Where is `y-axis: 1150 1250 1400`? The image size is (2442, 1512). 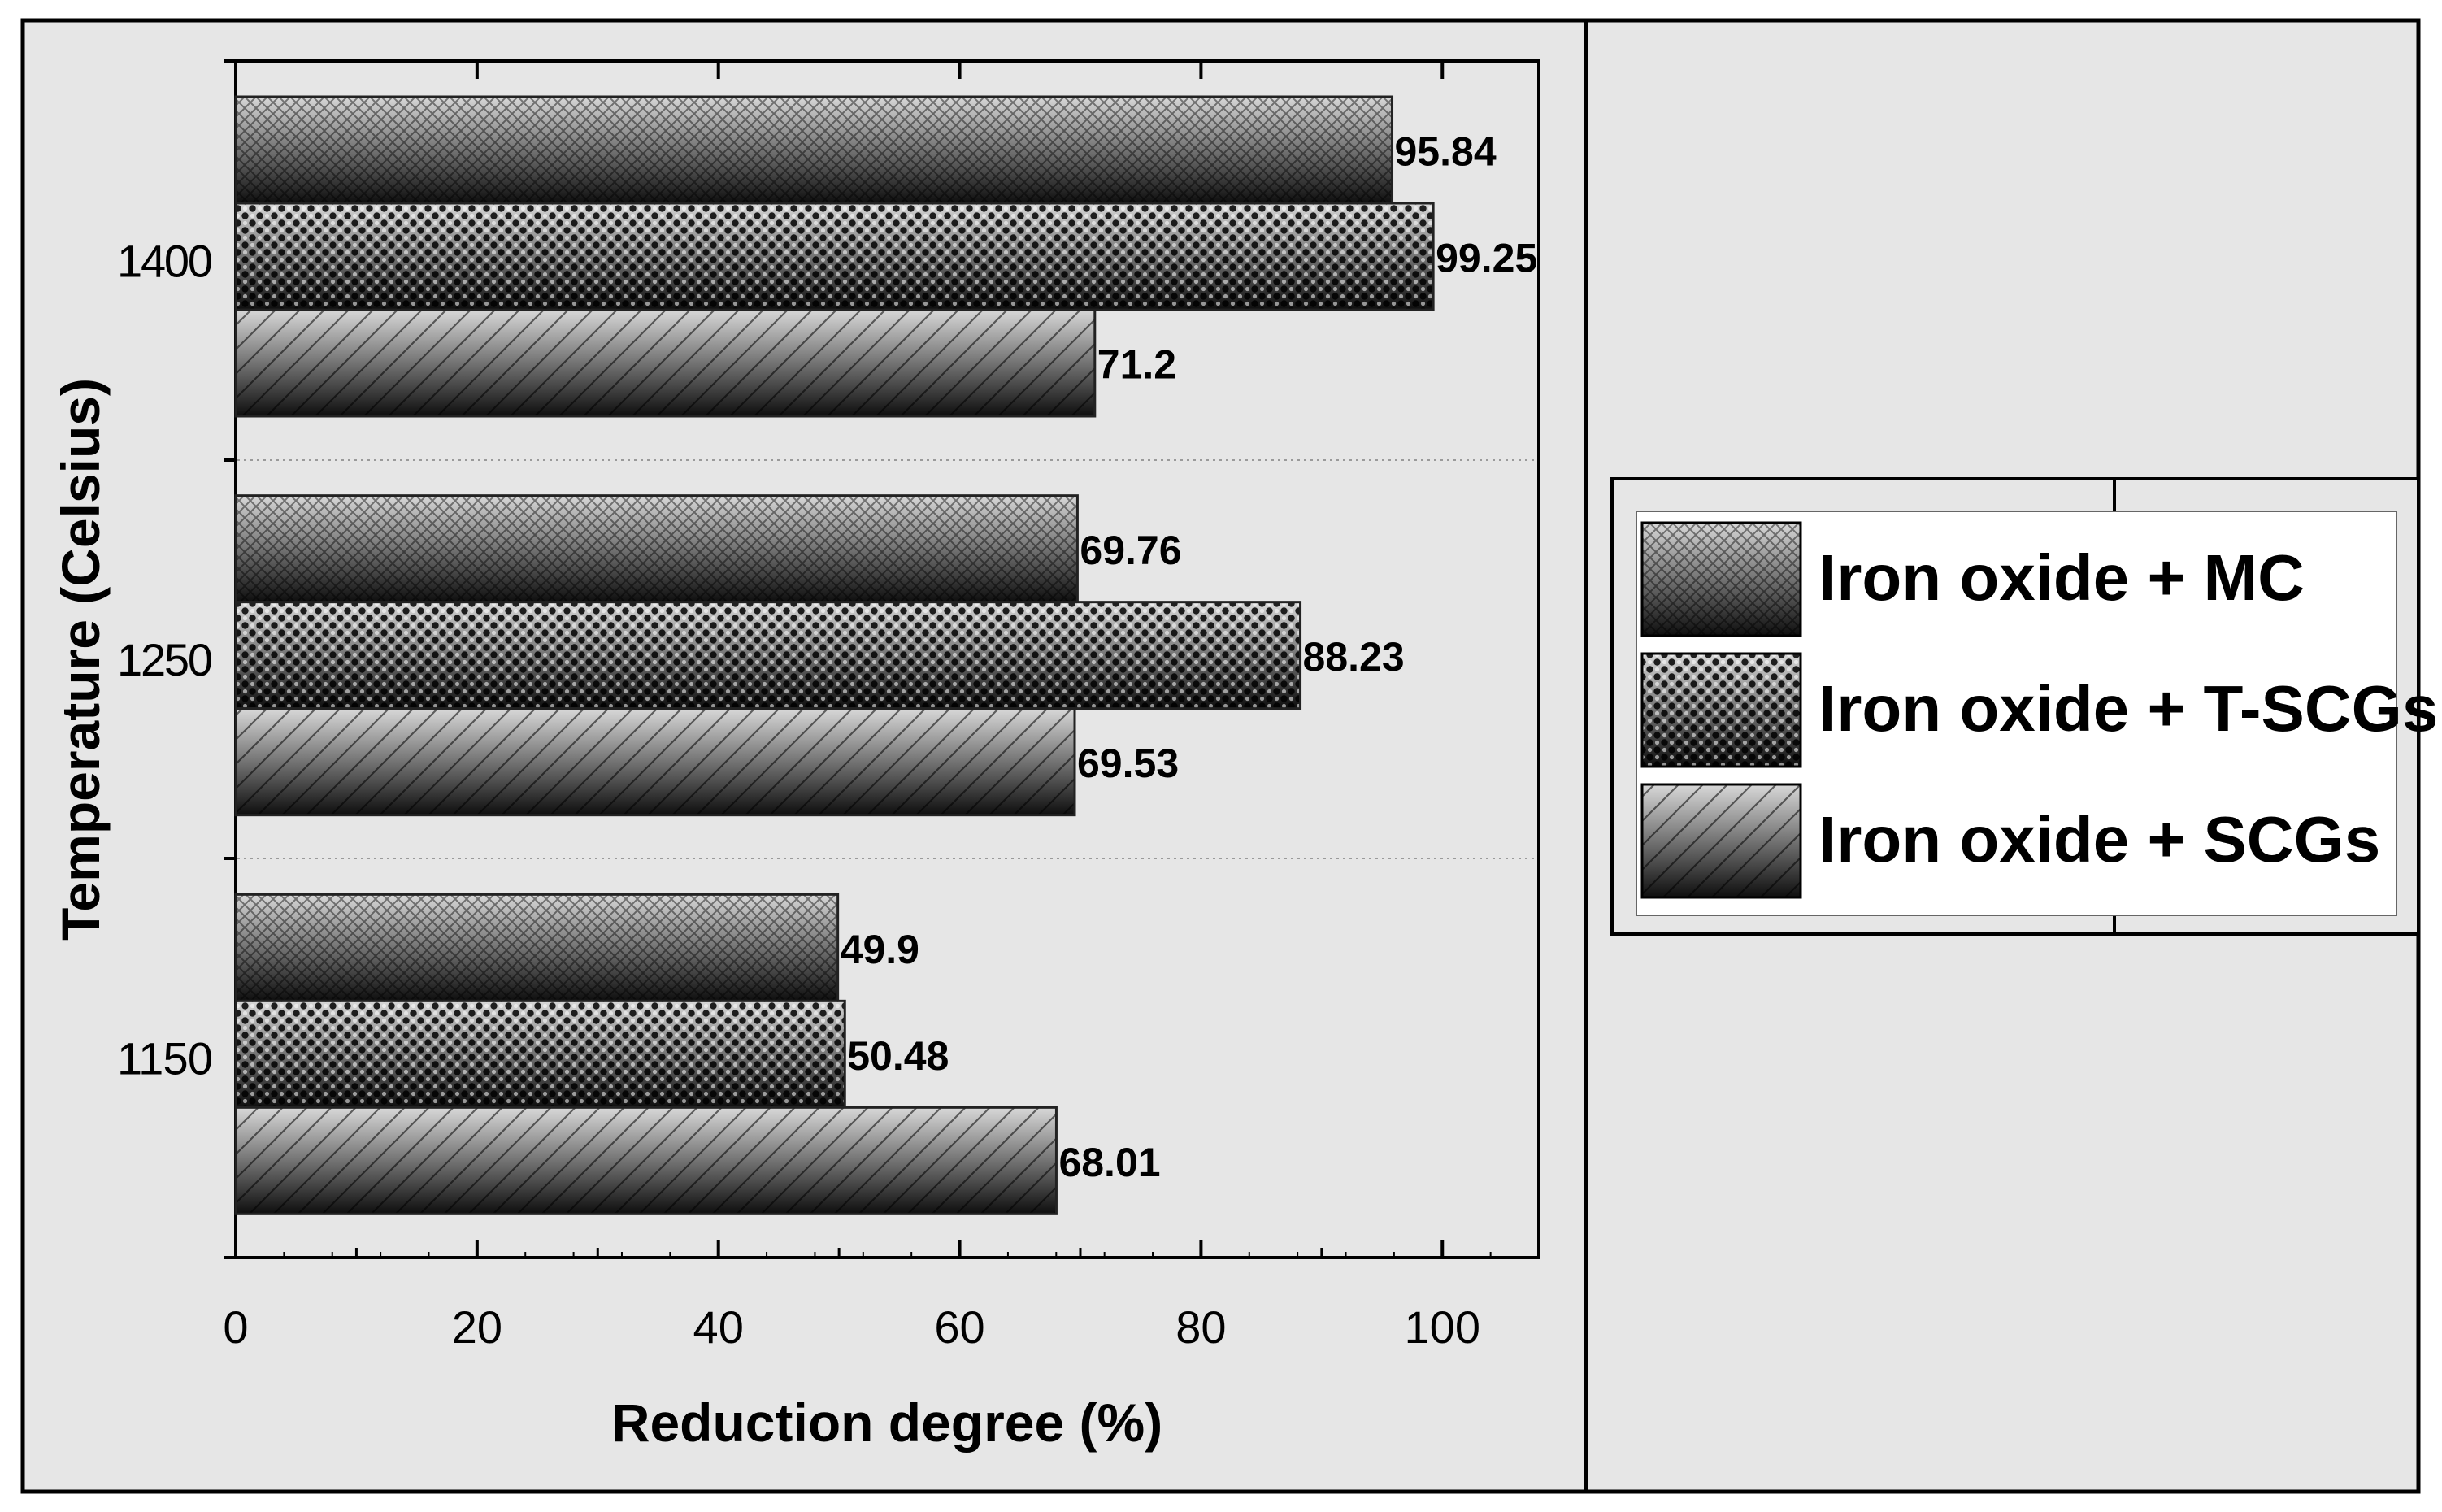 y-axis: 1150 1250 1400 is located at coordinates (165, 659).